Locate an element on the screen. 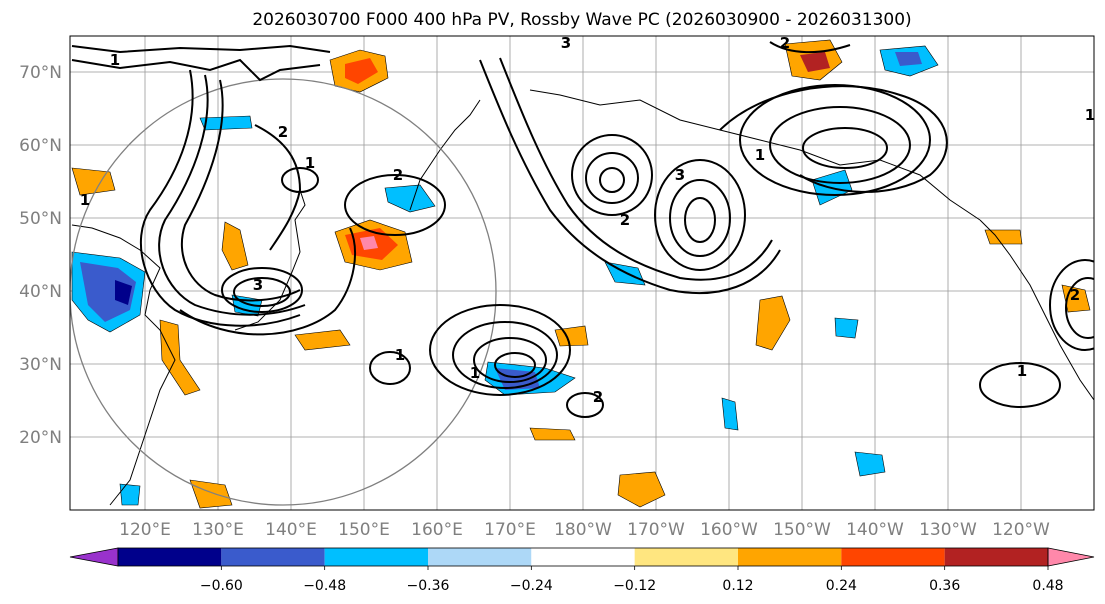  colorbar-tick-label: 0.48 is located at coordinates (1047, 586).